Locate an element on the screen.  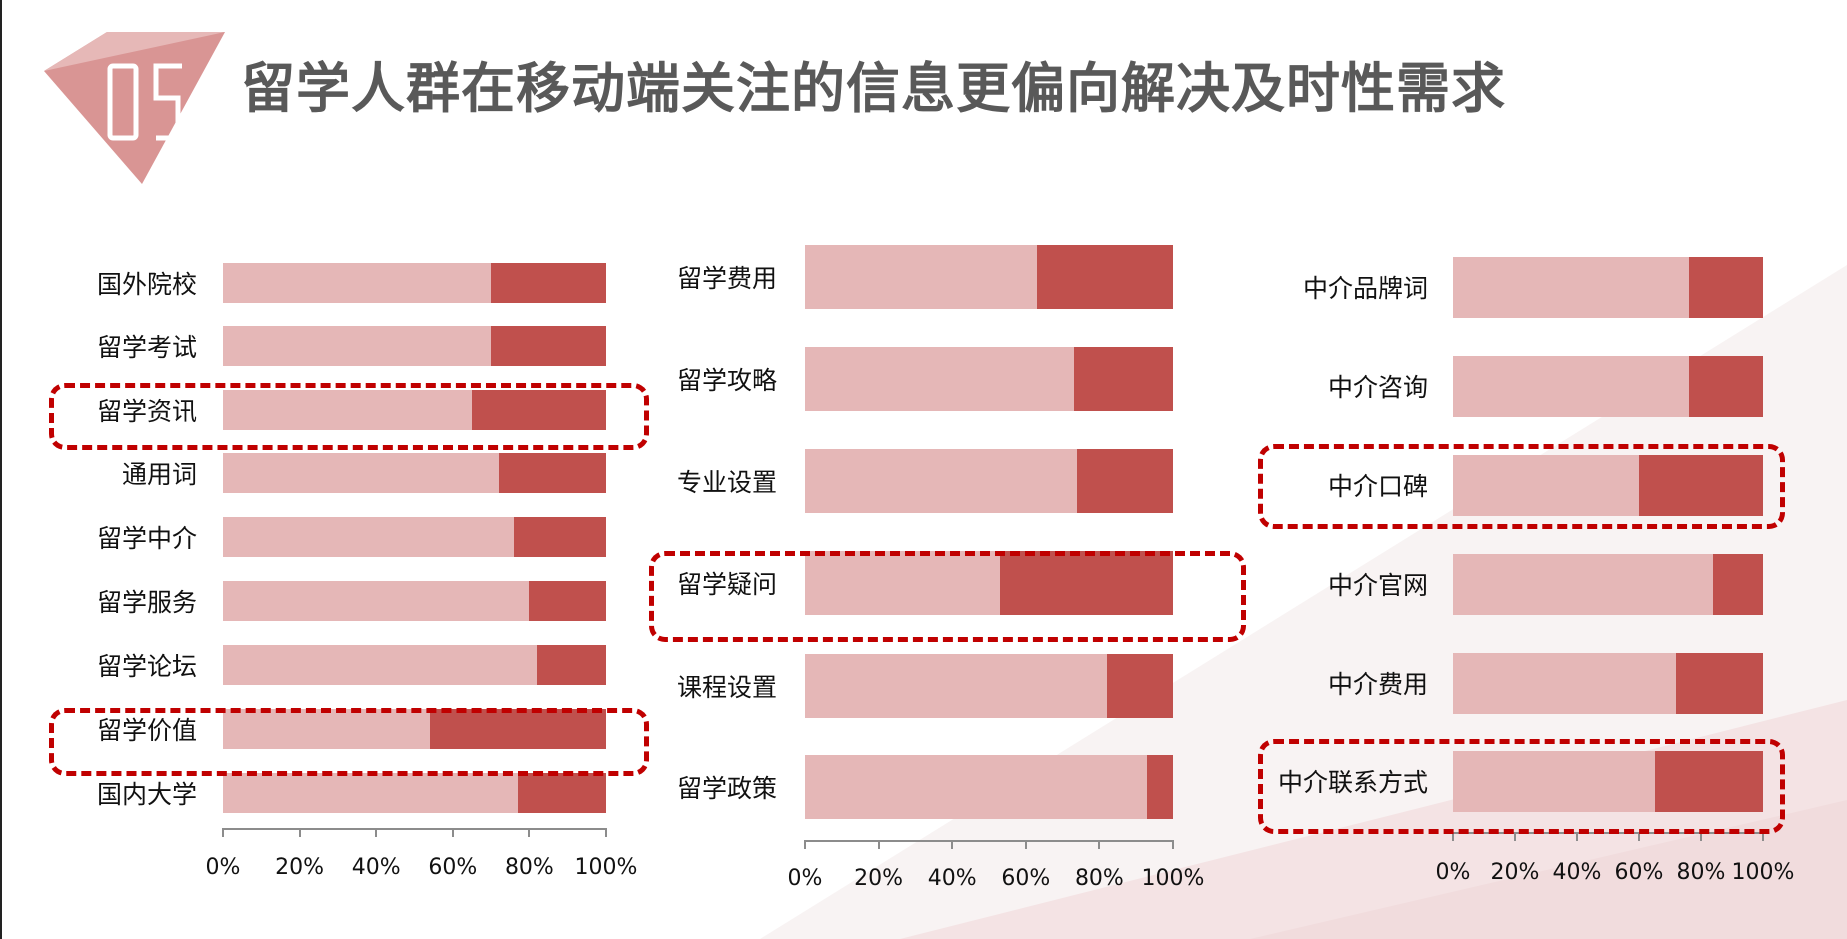
bar-留学考试 is located at coordinates (414, 346).